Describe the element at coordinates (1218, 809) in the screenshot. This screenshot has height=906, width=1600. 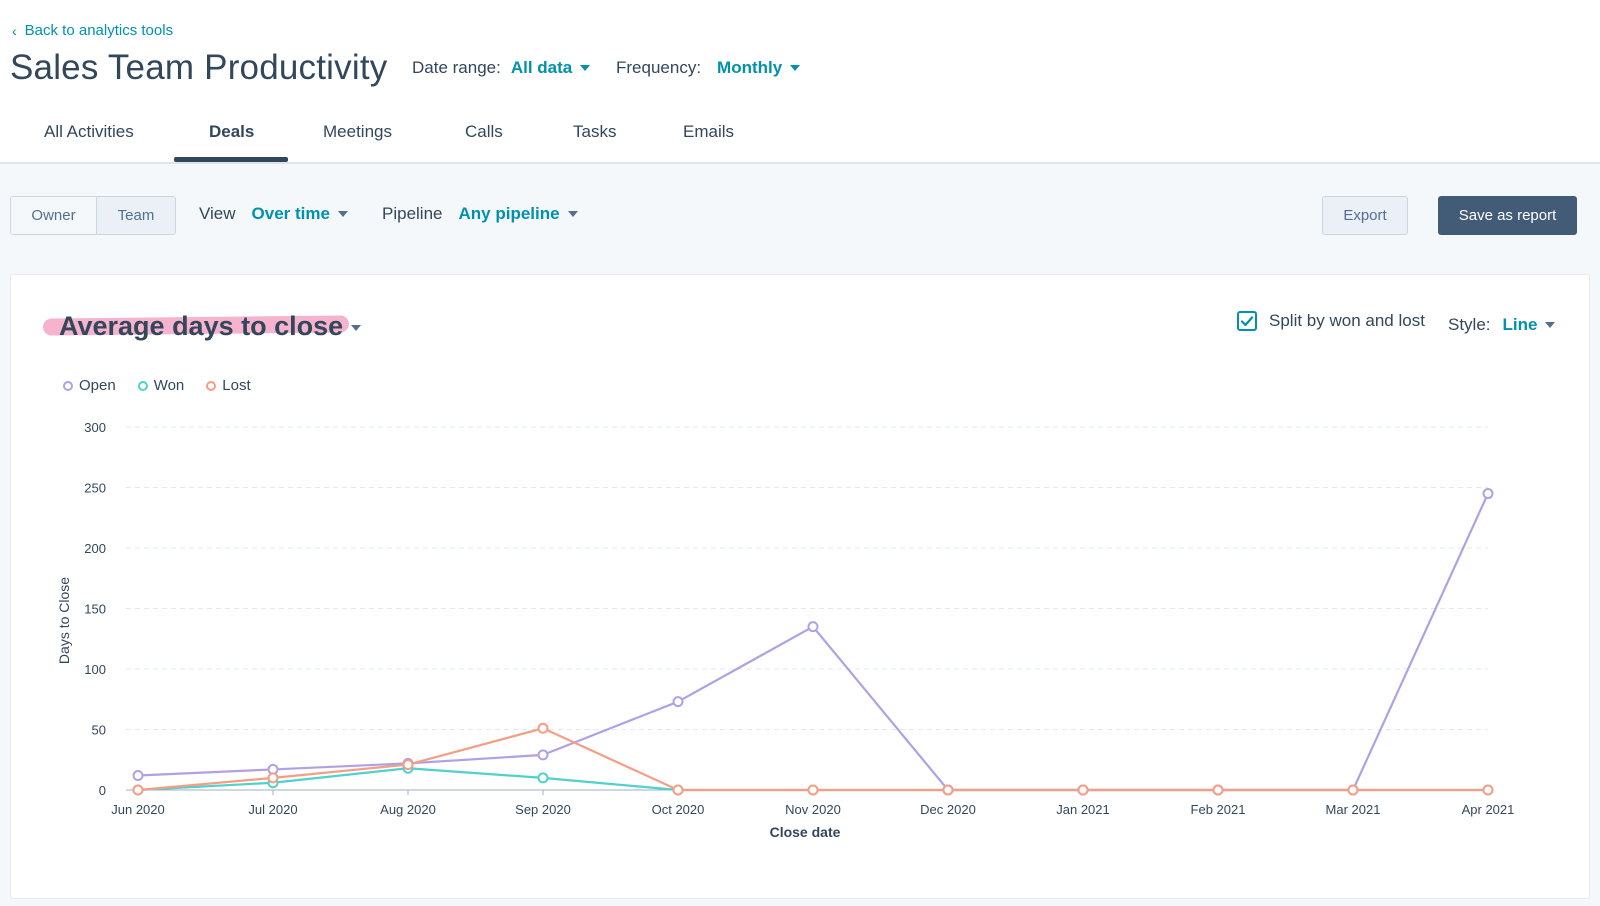
I see `x-tick-label: Feb 2021` at that location.